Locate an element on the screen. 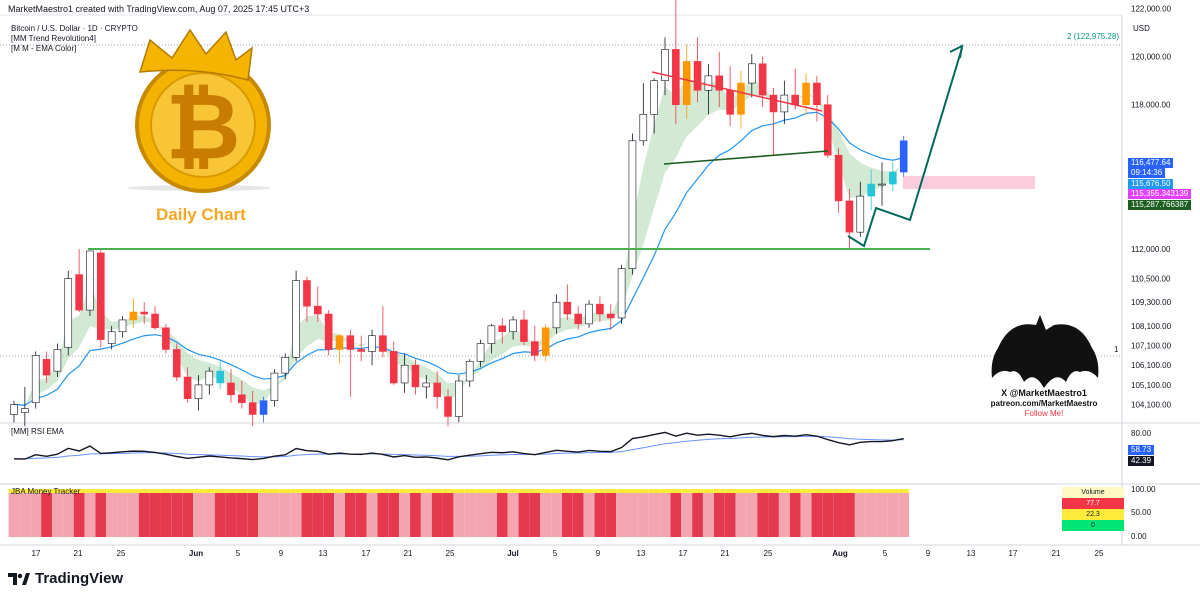 The width and height of the screenshot is (1200, 600). daily-chart-label: Daily Chart is located at coordinates (201, 214).